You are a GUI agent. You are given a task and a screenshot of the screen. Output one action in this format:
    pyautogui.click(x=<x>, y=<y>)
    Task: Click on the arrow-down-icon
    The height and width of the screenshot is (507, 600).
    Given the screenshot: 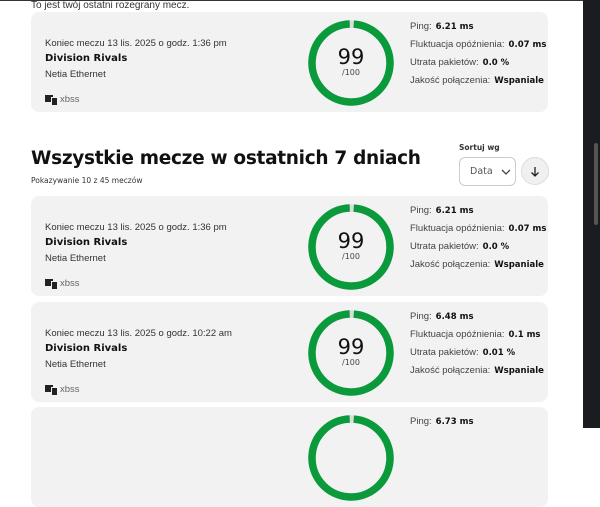 What is the action you would take?
    pyautogui.click(x=535, y=171)
    